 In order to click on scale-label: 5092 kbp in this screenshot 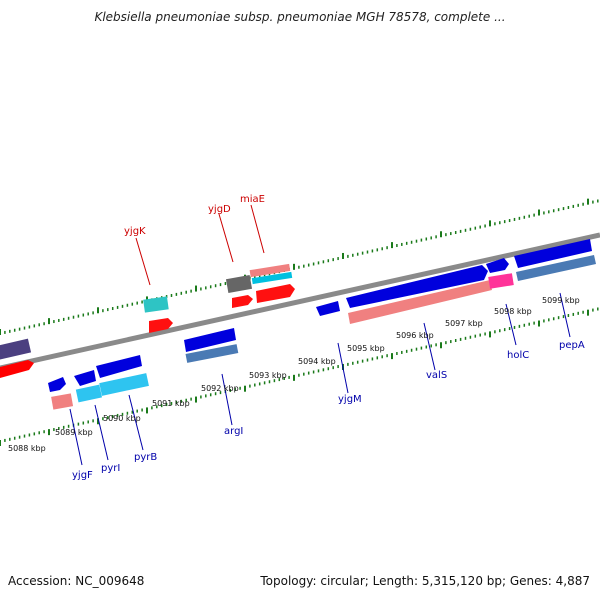, I will do `click(220, 388)`.